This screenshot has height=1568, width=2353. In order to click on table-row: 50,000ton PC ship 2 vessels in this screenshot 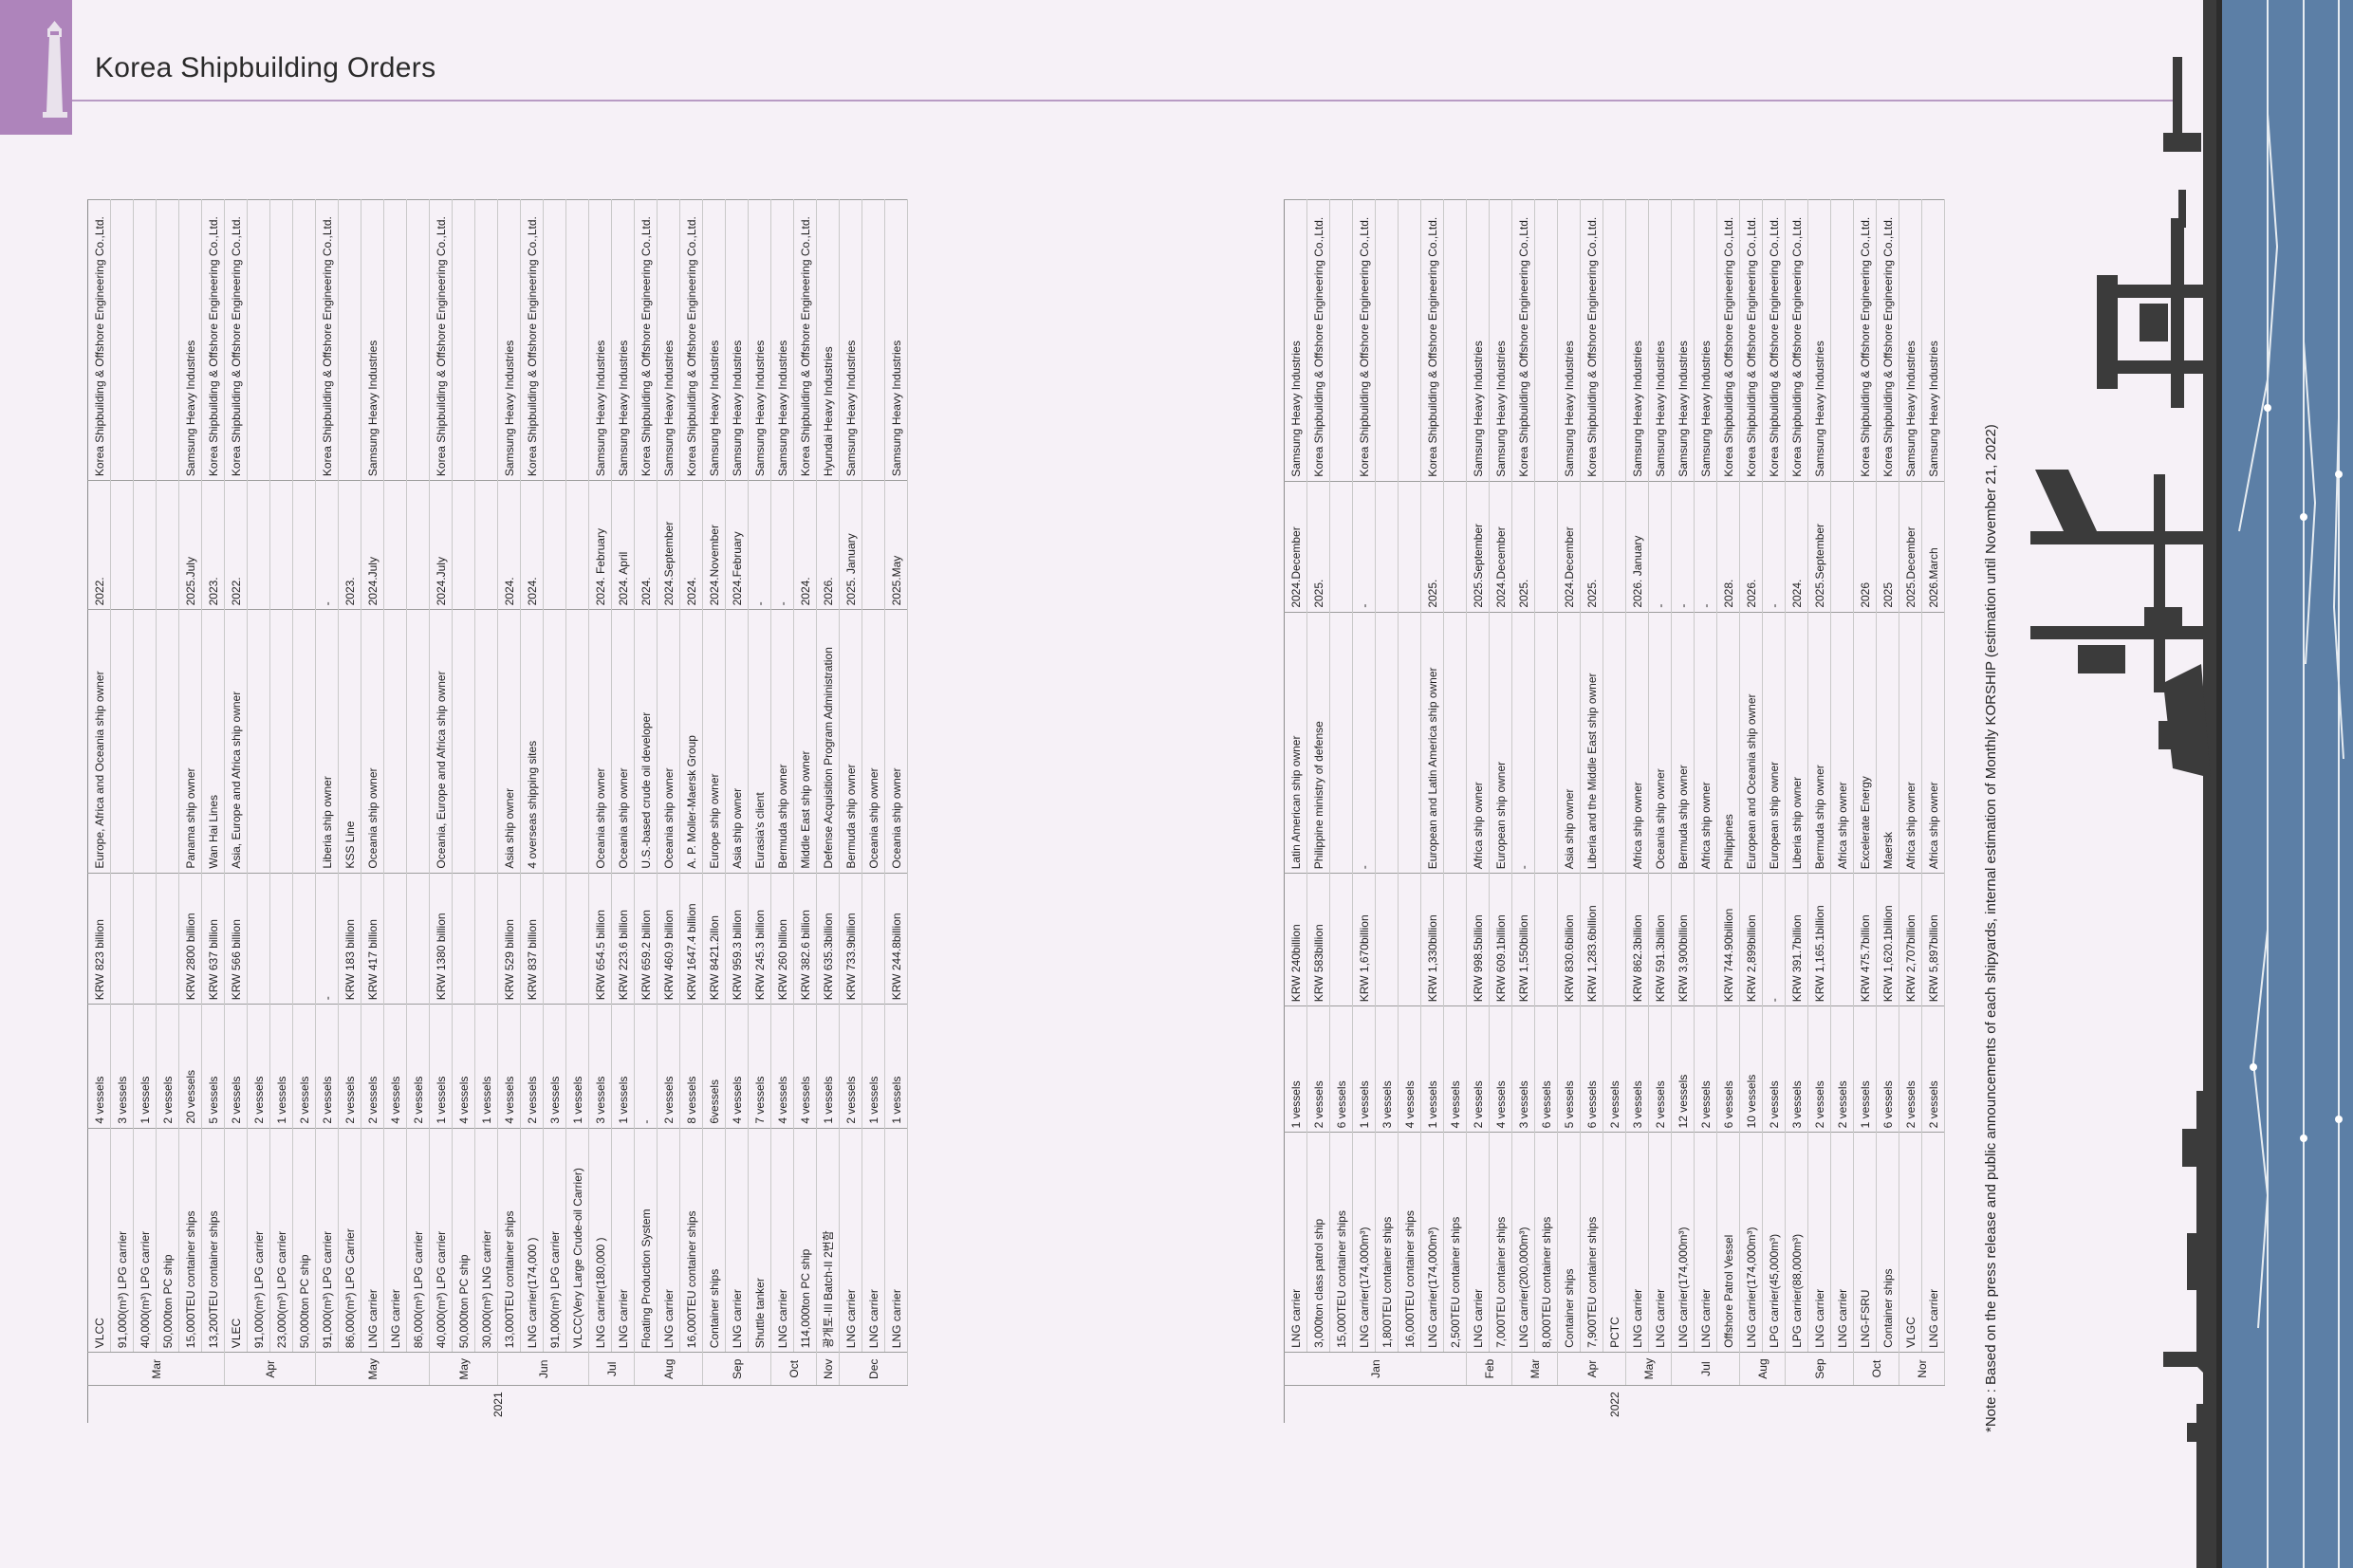, I will do `click(304, 812)`.